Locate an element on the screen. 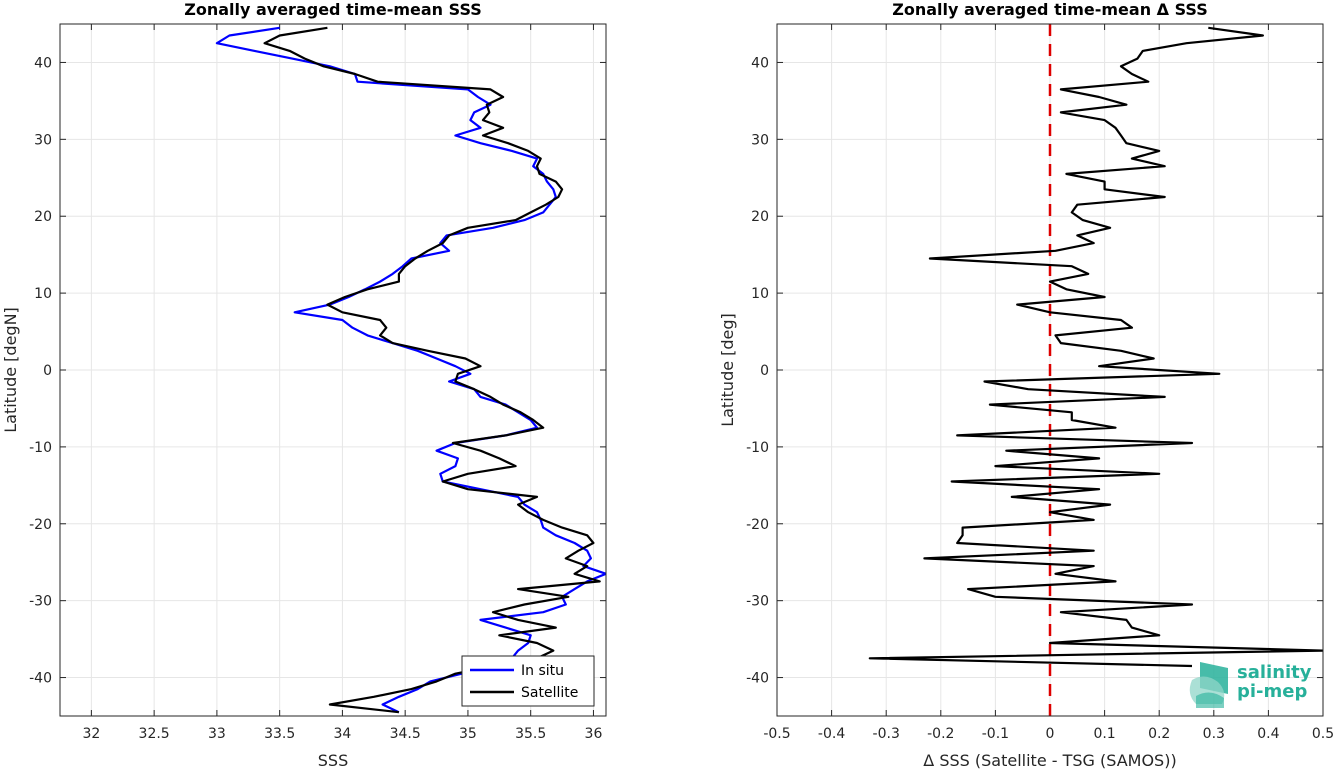  logo-text-salinity: salinity is located at coordinates (1274, 672).